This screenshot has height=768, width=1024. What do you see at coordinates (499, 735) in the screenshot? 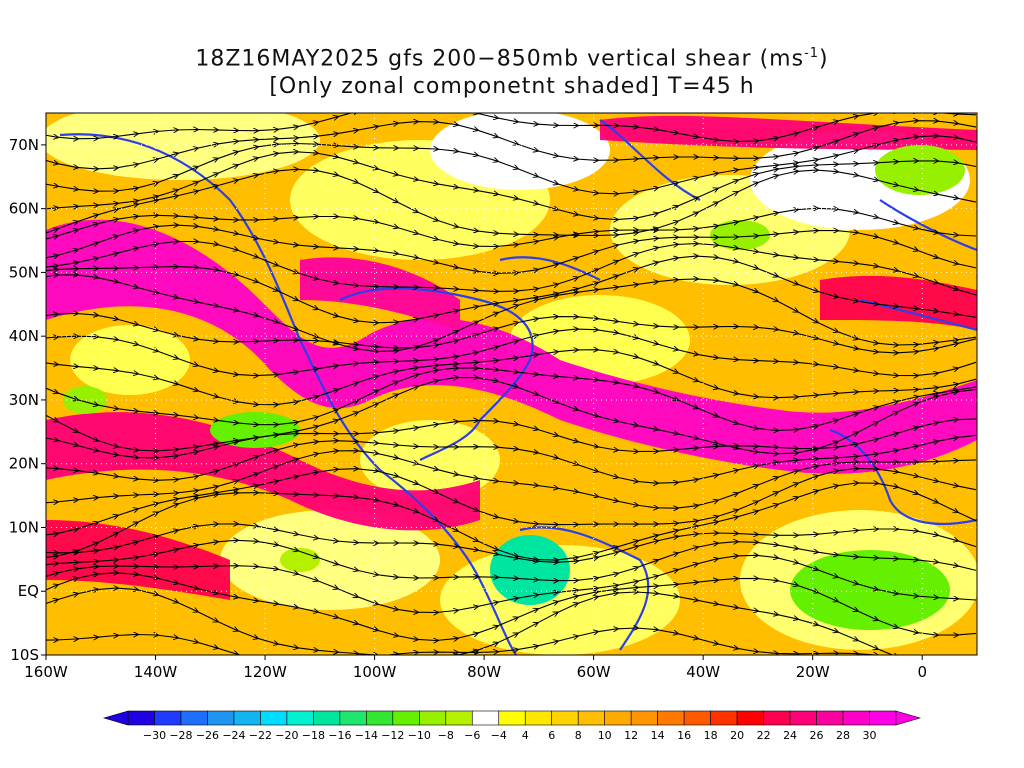
I see `colorbar-label: −4` at bounding box center [499, 735].